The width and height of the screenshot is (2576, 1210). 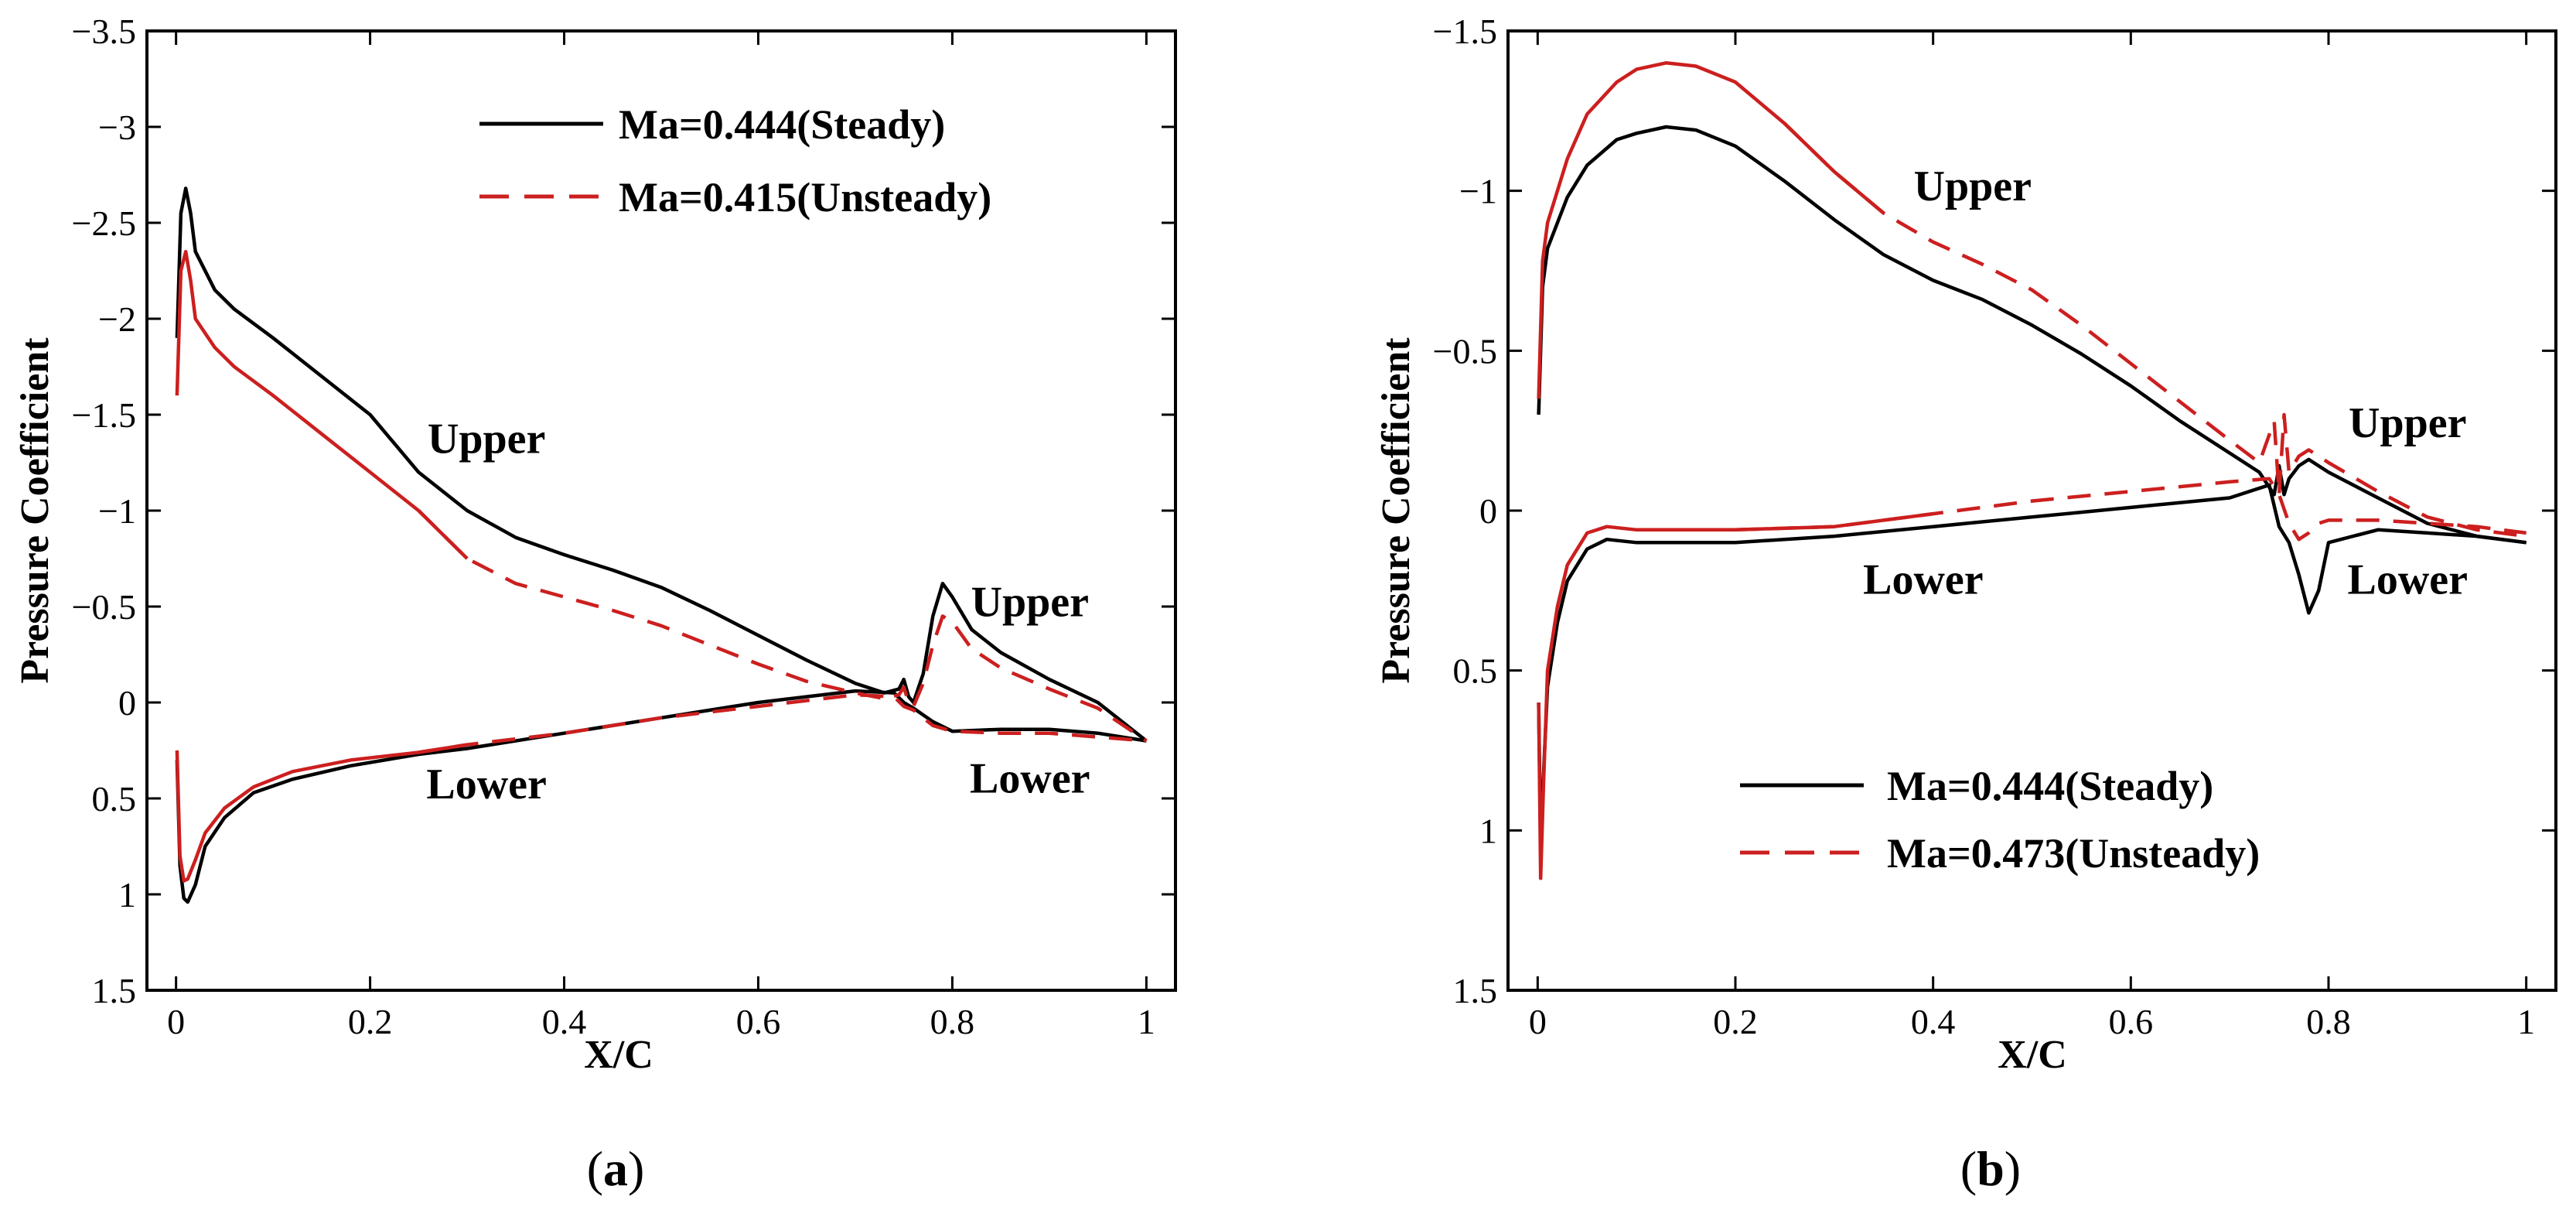 I want to click on panel-a-annotations: Upper Upper Lower Lower, so click(x=758, y=611).